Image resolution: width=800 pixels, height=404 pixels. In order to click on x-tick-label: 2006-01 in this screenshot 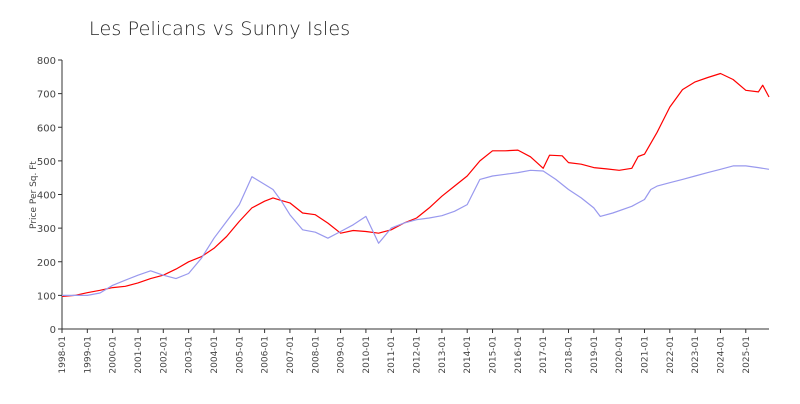, I will do `click(266, 355)`.